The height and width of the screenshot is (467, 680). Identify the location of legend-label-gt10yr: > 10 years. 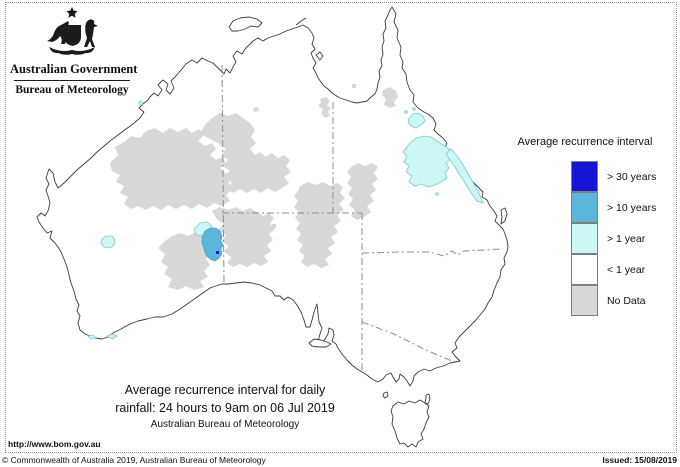
(632, 208).